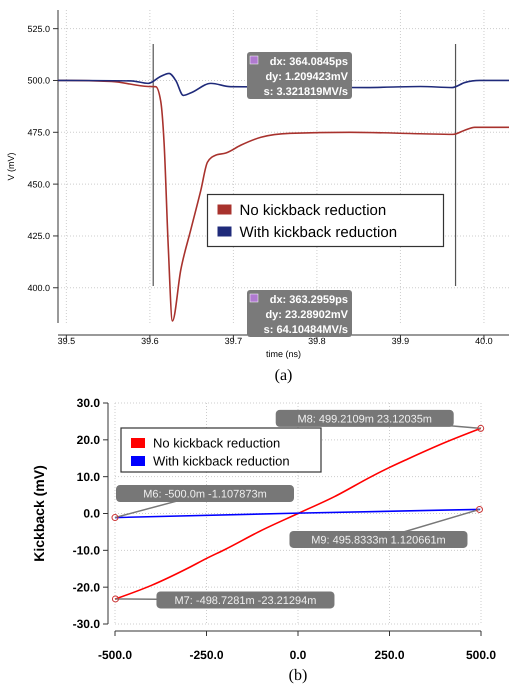 This screenshot has width=509, height=687. What do you see at coordinates (38, 81) in the screenshot?
I see `y-tick-label: 500.0` at bounding box center [38, 81].